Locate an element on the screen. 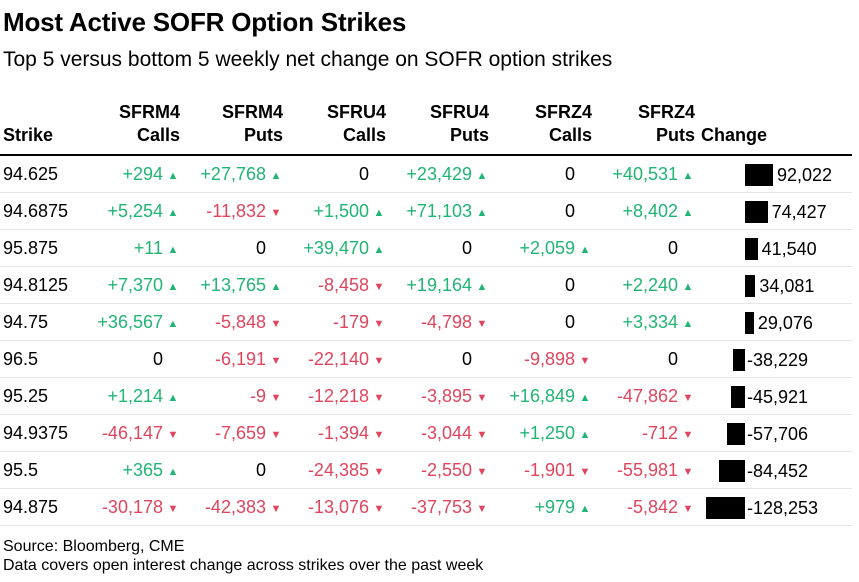 Image resolution: width=859 pixels, height=582 pixels. value-text: -3,044 is located at coordinates (446, 432).